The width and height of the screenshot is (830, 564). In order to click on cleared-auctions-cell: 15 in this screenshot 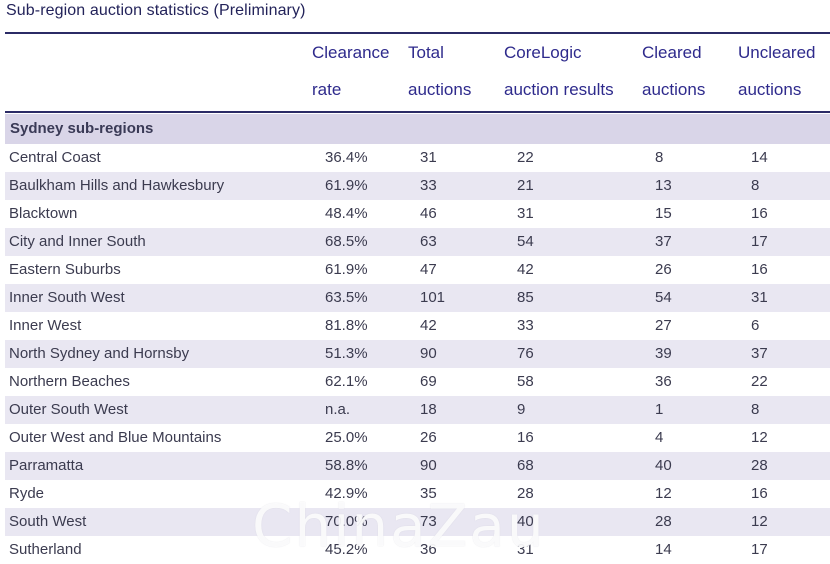, I will do `click(663, 213)`.